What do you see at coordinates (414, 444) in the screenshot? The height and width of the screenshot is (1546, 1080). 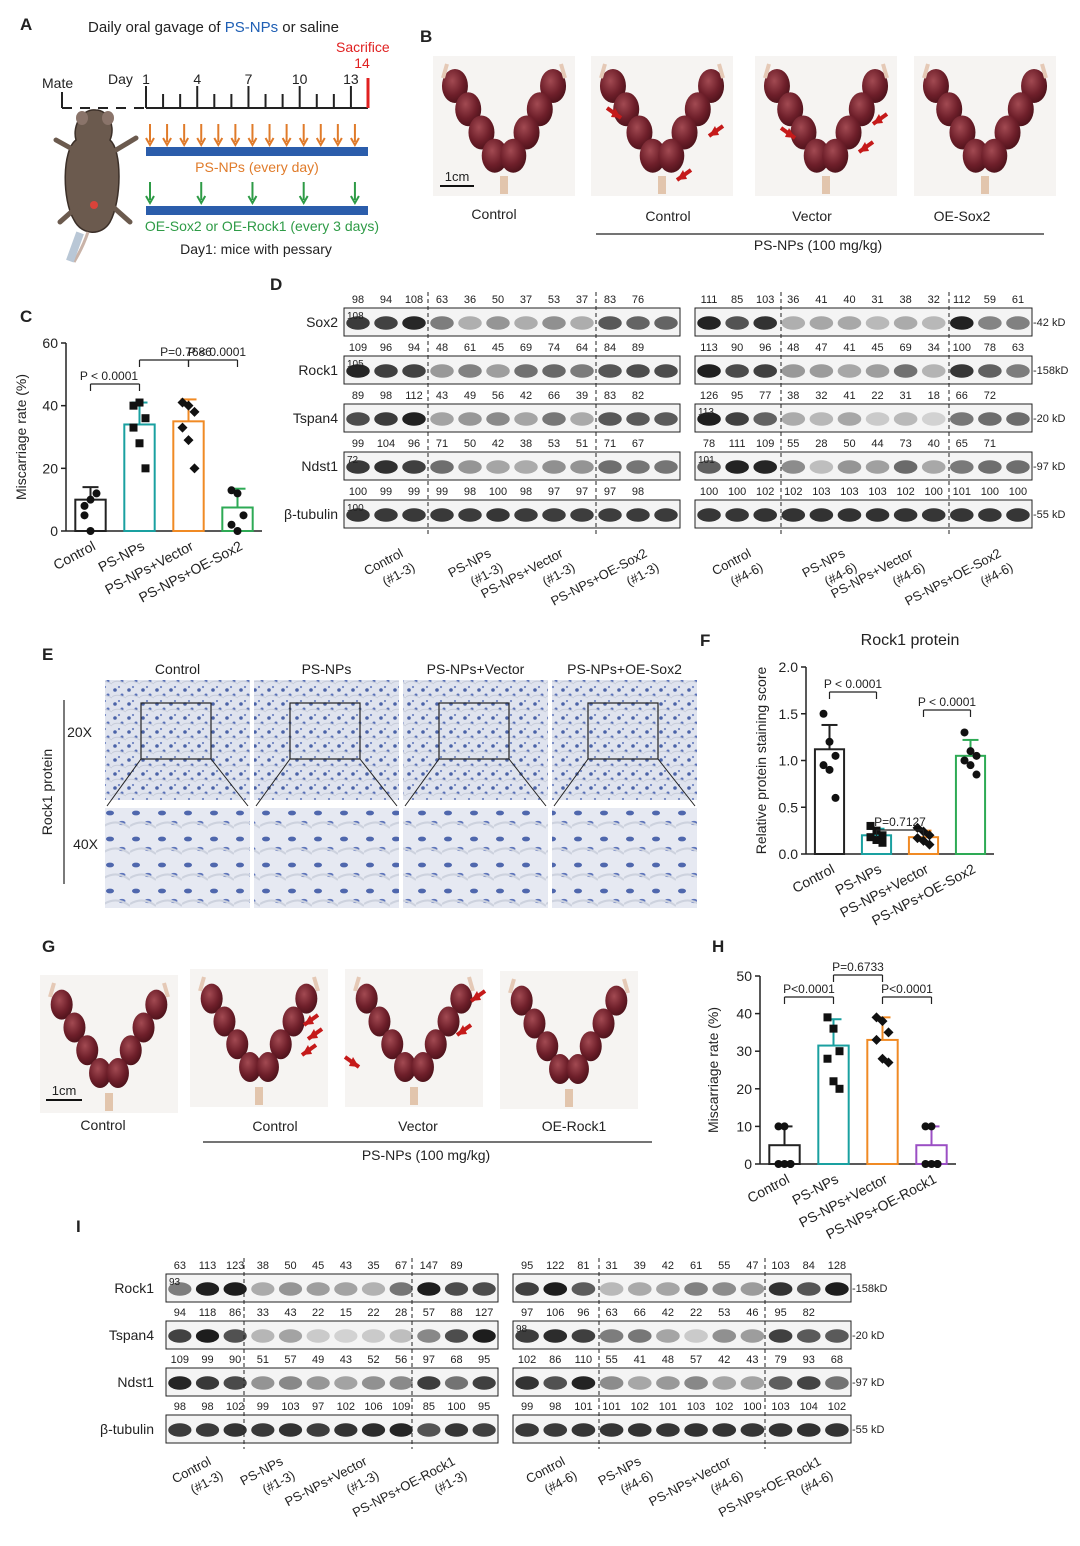 I see `band-quant-value: 96` at bounding box center [414, 444].